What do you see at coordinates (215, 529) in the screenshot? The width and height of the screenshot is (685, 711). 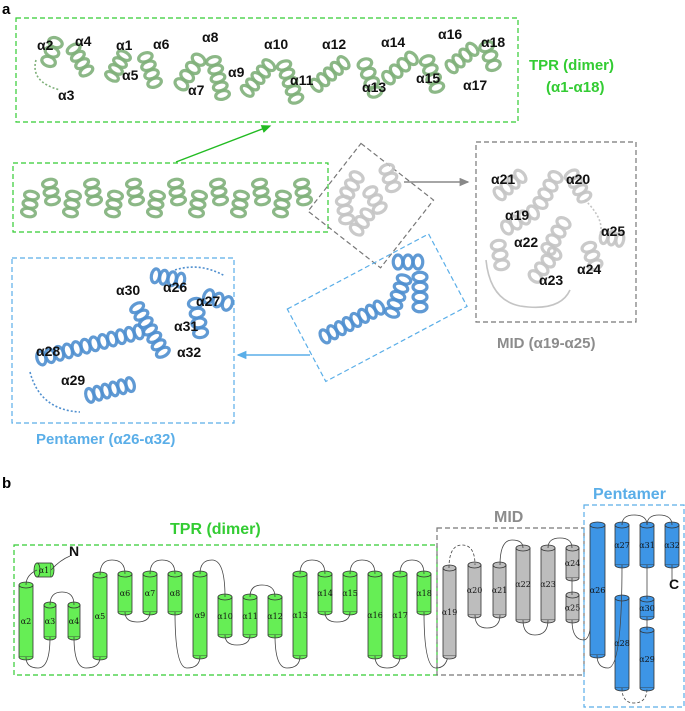 I see `tpr-title-b: TPR (dimer)` at bounding box center [215, 529].